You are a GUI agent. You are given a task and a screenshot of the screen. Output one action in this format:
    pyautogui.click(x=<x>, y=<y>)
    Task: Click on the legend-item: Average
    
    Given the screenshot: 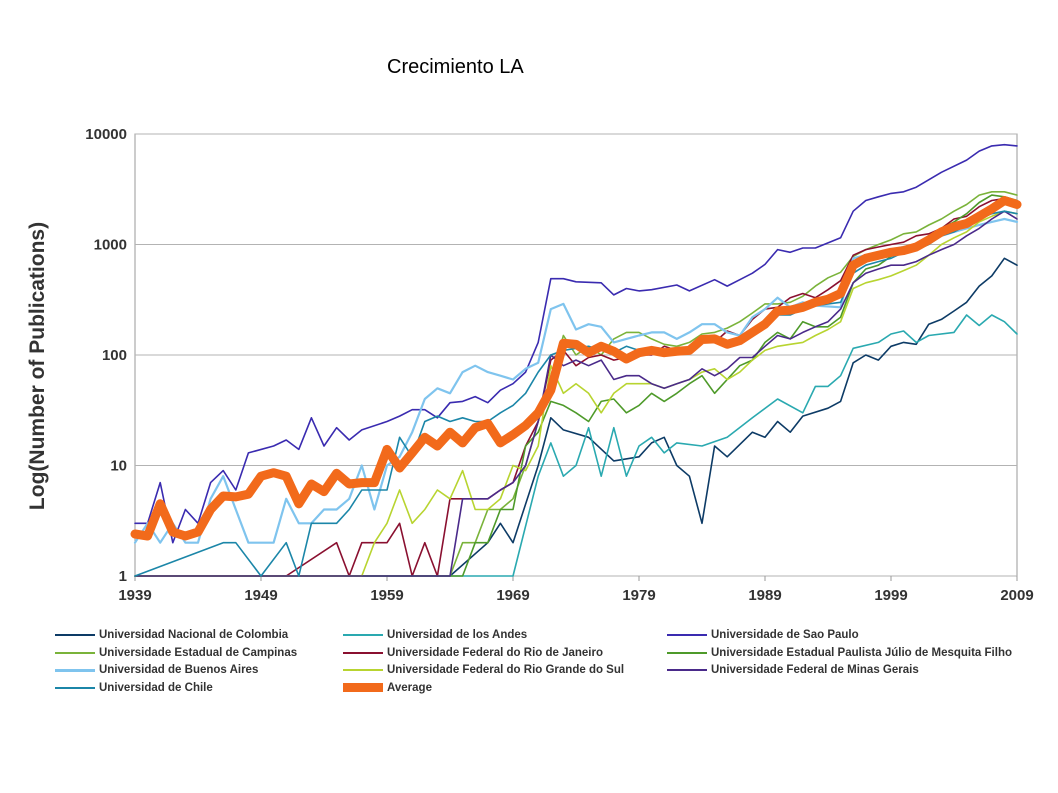 What is the action you would take?
    pyautogui.click(x=387, y=688)
    